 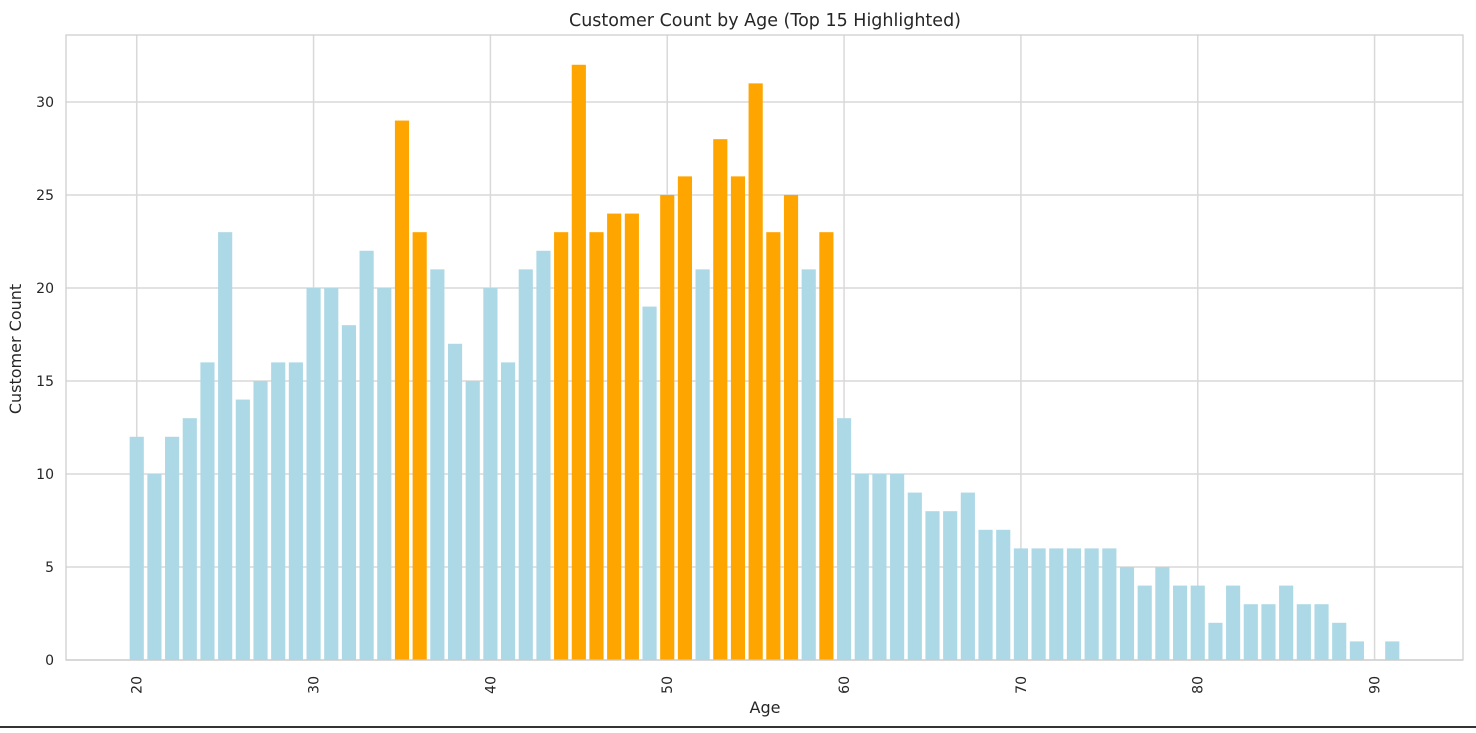 I want to click on x-tick-label: 40, so click(x=491, y=685).